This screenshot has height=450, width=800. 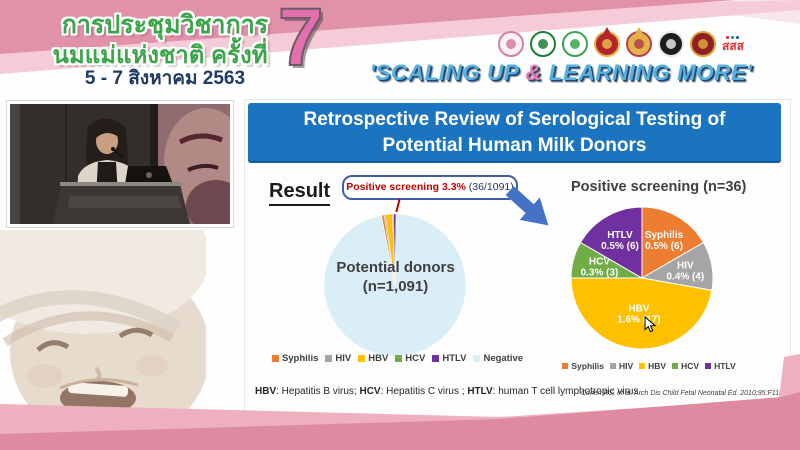 I want to click on royal-institute-gold-crest-logo, so click(x=639, y=42).